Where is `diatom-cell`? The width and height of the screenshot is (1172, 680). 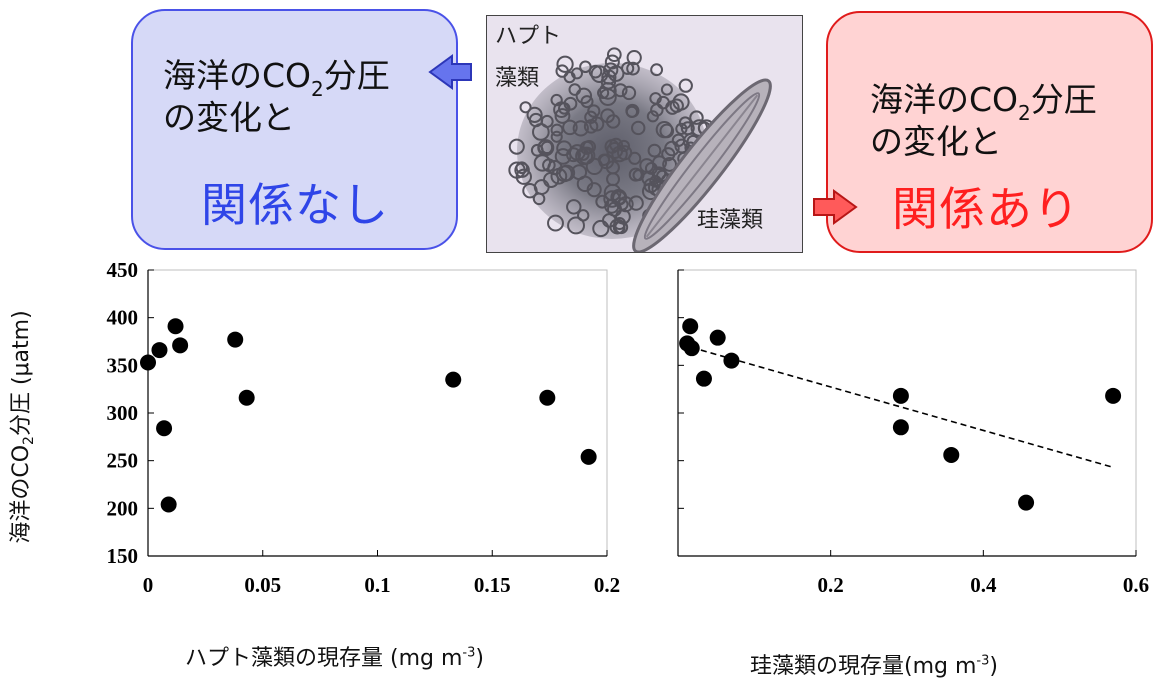 diatom-cell is located at coordinates (702, 165).